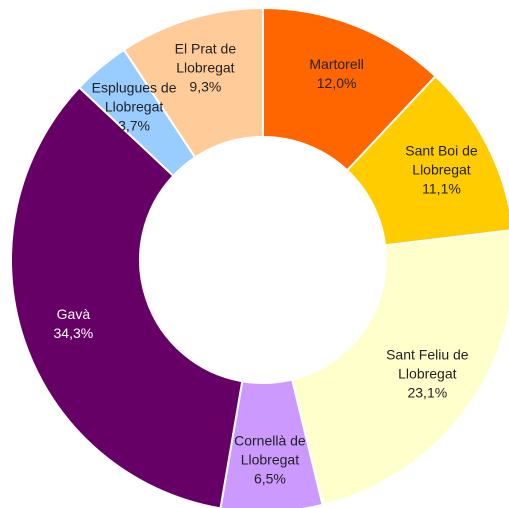 This screenshot has height=508, width=509. What do you see at coordinates (205, 58) in the screenshot?
I see `category: El Prat de Llobregat` at bounding box center [205, 58].